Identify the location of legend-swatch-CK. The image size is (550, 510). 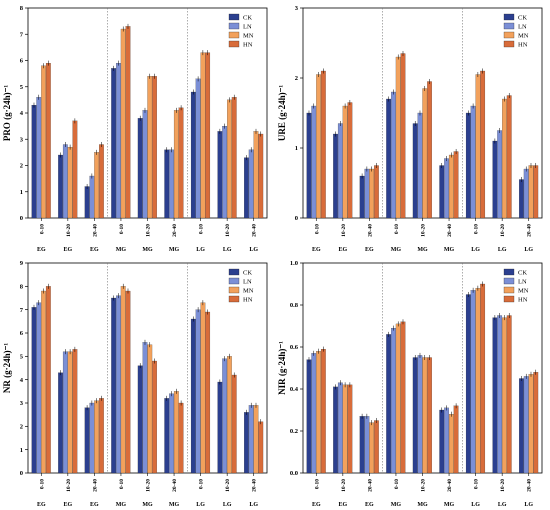
(509, 17).